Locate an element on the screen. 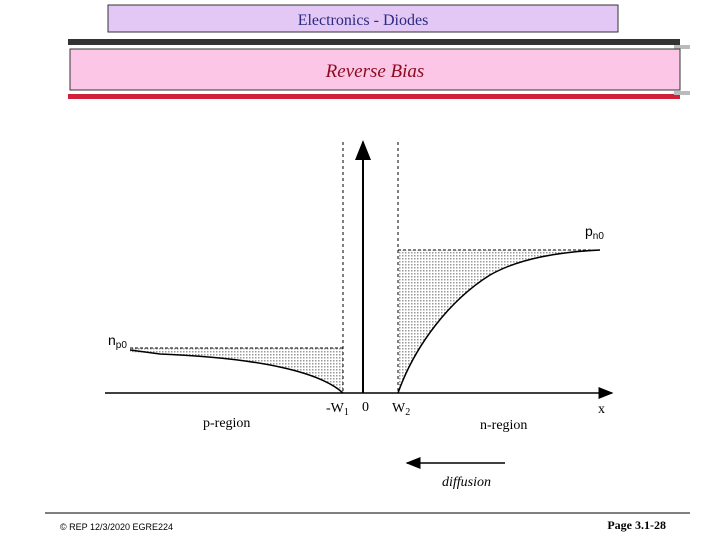 The height and width of the screenshot is (540, 720). subtitle: Reverse Bias is located at coordinates (375, 71).